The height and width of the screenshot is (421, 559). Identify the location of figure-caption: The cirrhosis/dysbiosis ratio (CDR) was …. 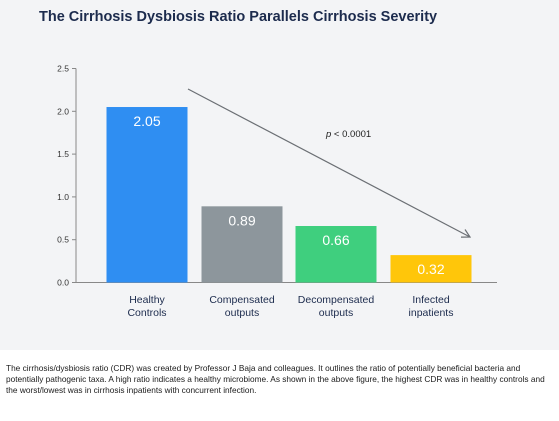
(275, 379).